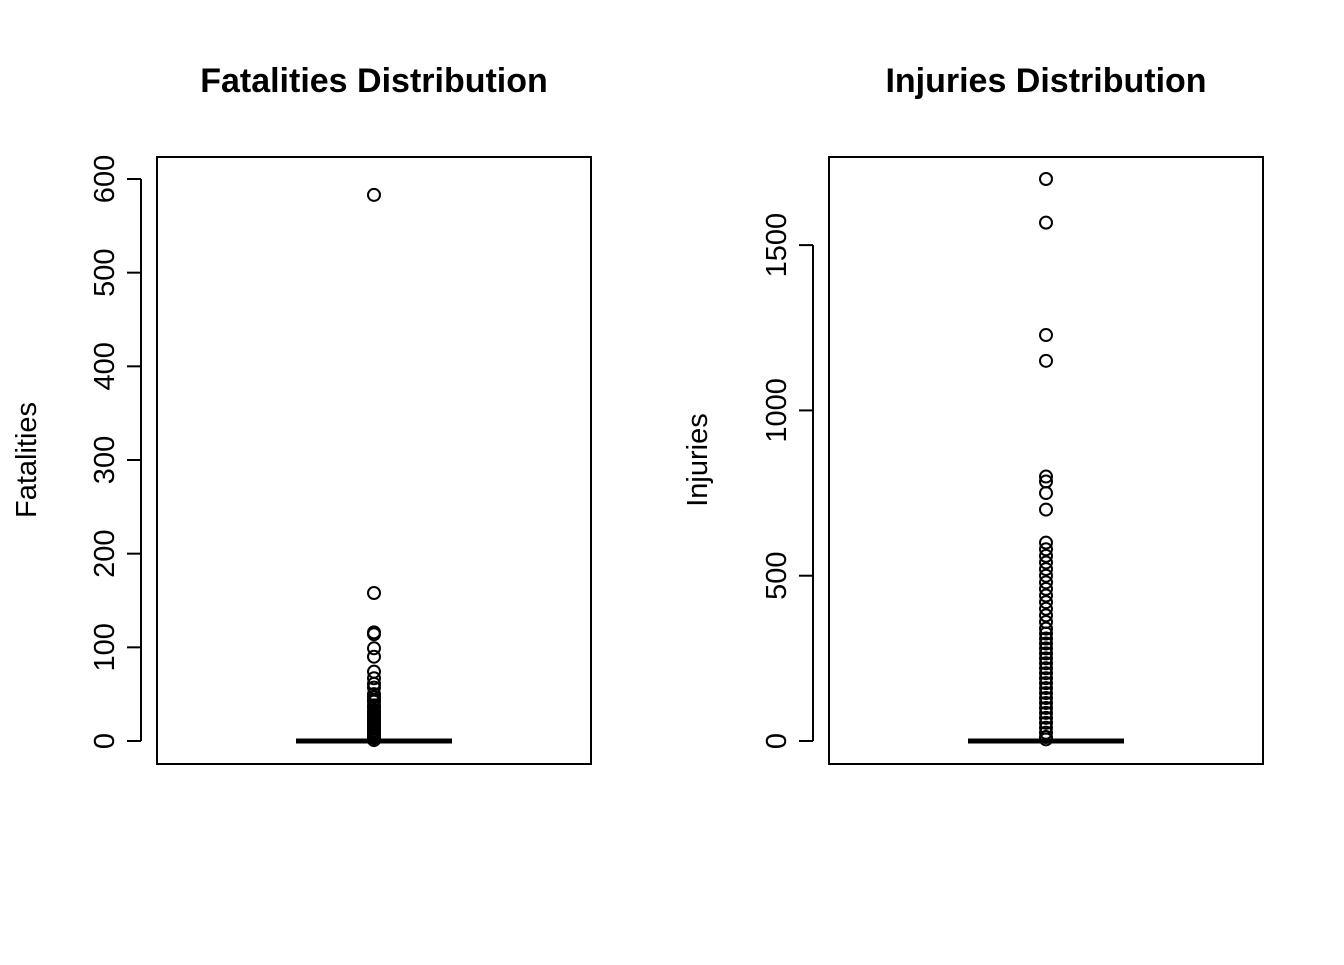 Image resolution: width=1344 pixels, height=965 pixels. I want to click on y-tick-label: 300, so click(105, 460).